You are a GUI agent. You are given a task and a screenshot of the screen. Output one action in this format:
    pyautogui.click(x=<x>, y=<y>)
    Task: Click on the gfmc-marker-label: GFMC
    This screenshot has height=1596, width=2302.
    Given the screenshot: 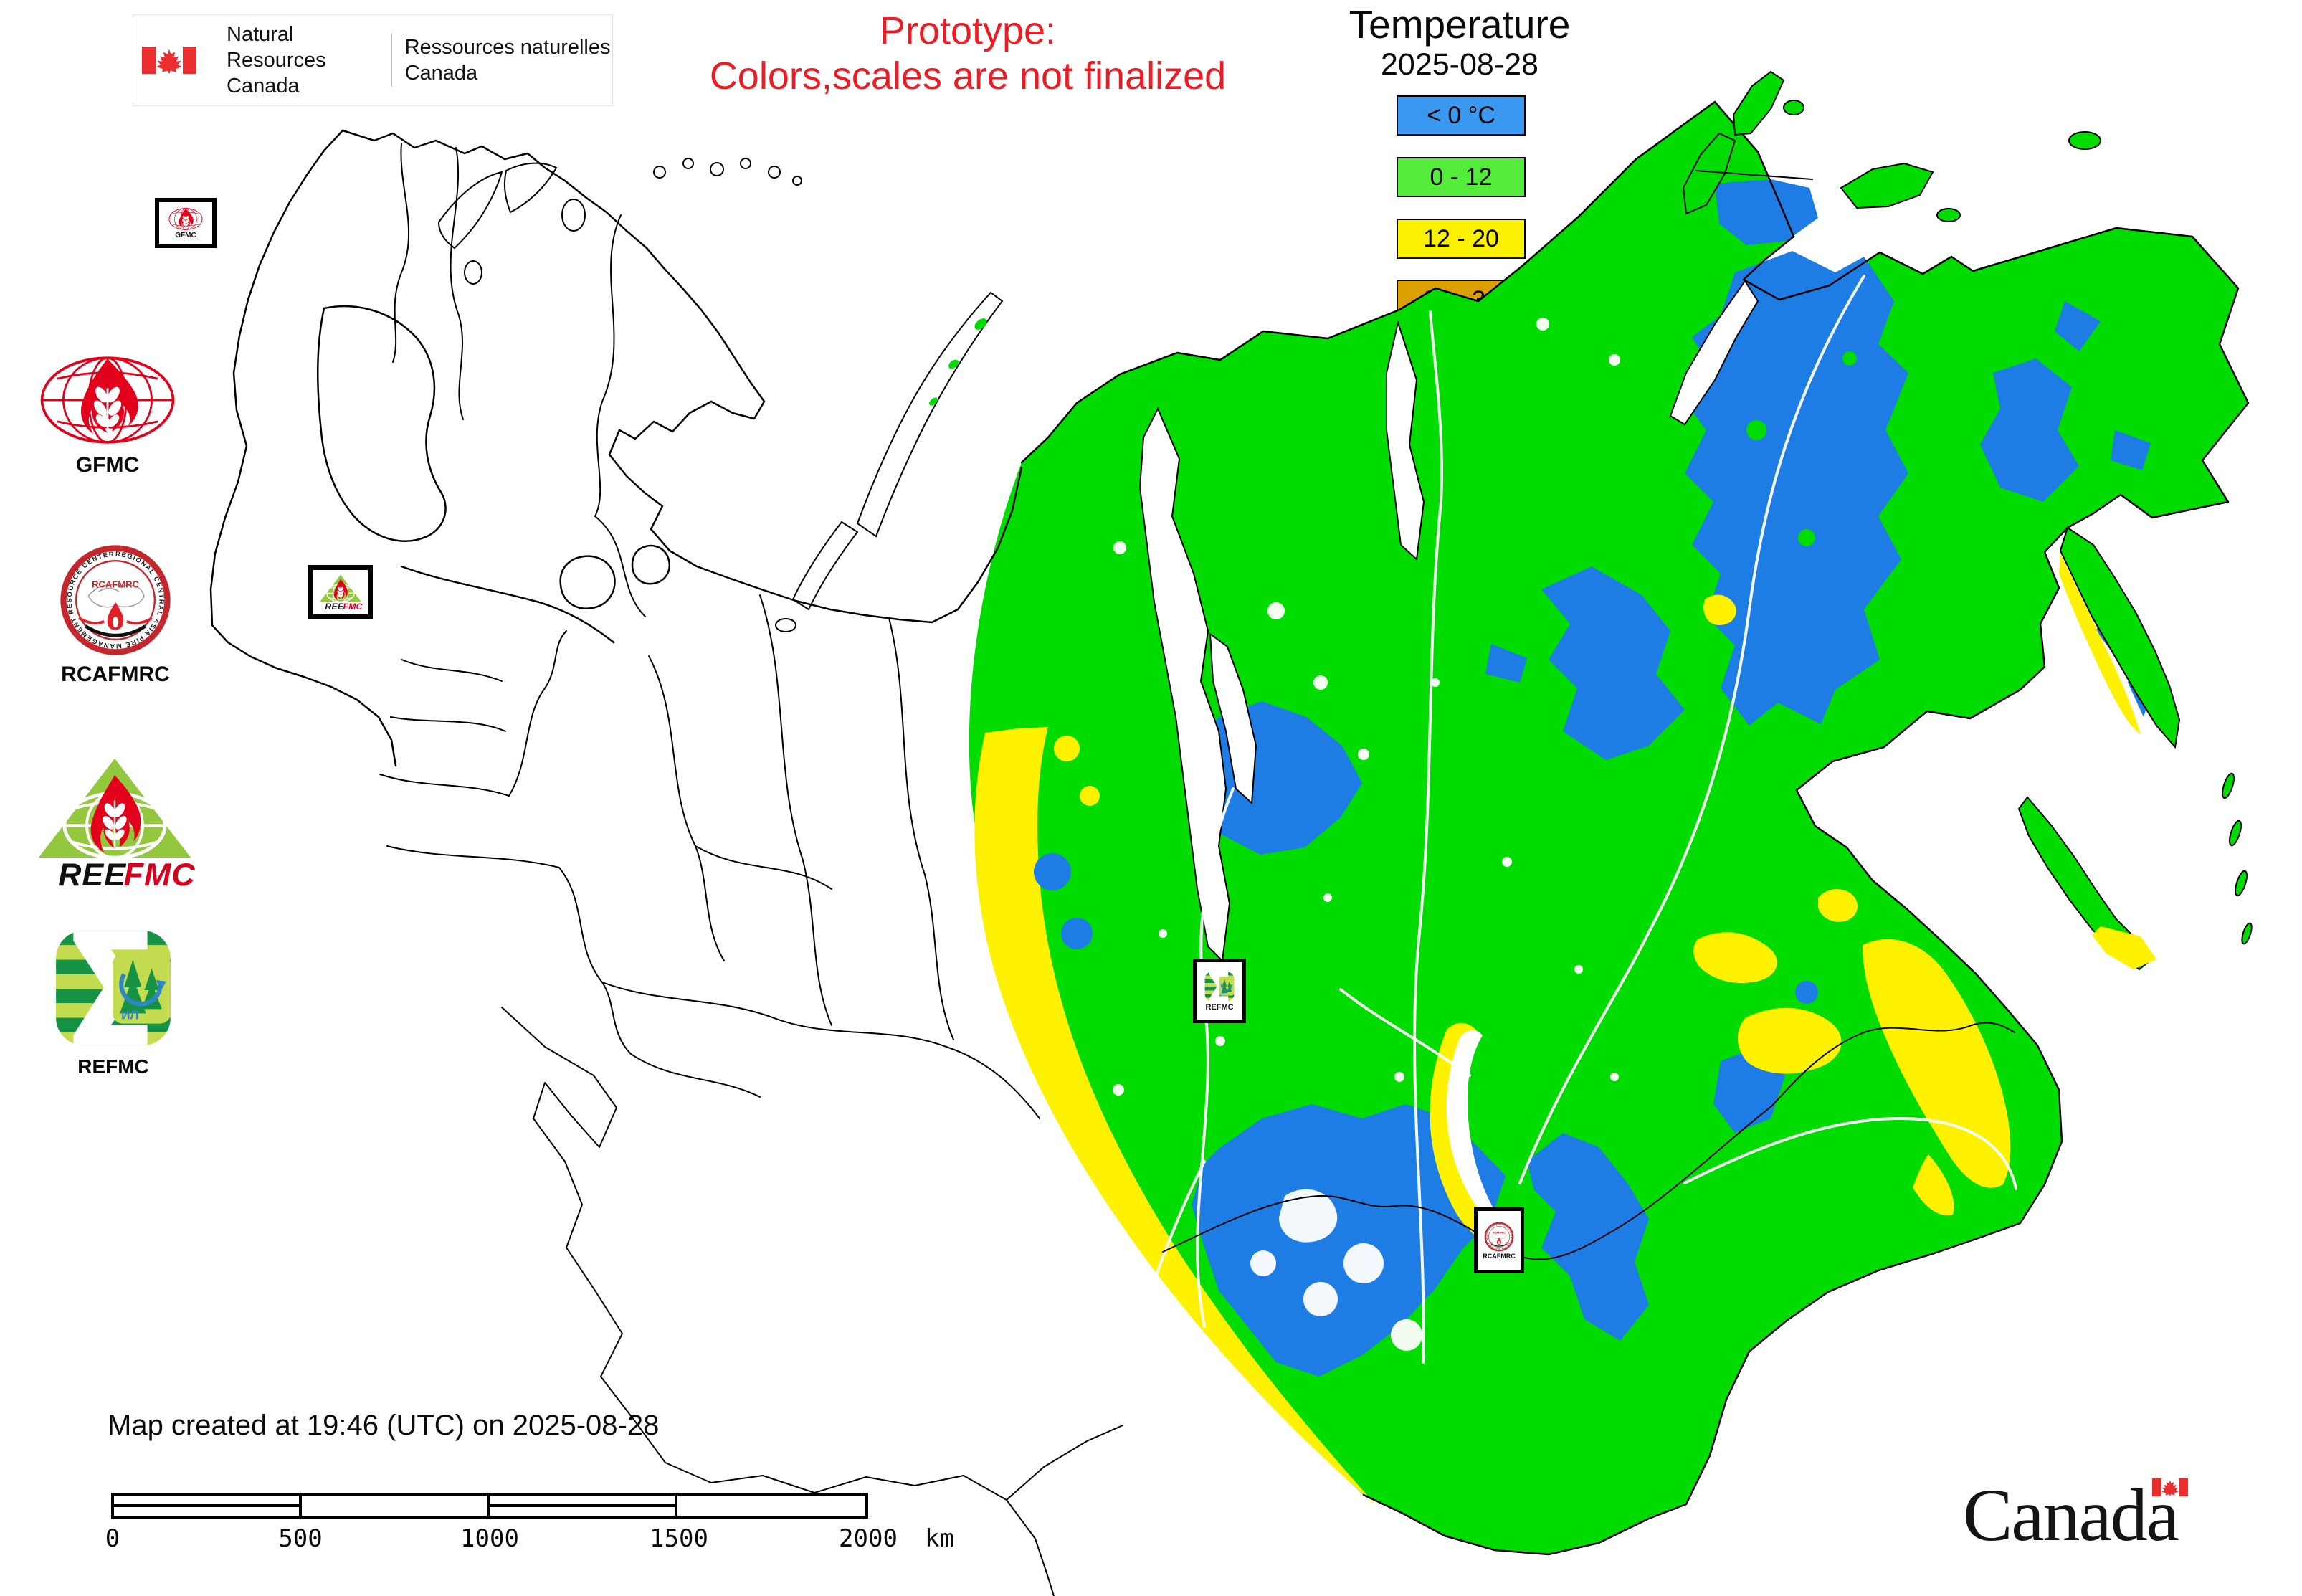 What is the action you would take?
    pyautogui.click(x=186, y=235)
    